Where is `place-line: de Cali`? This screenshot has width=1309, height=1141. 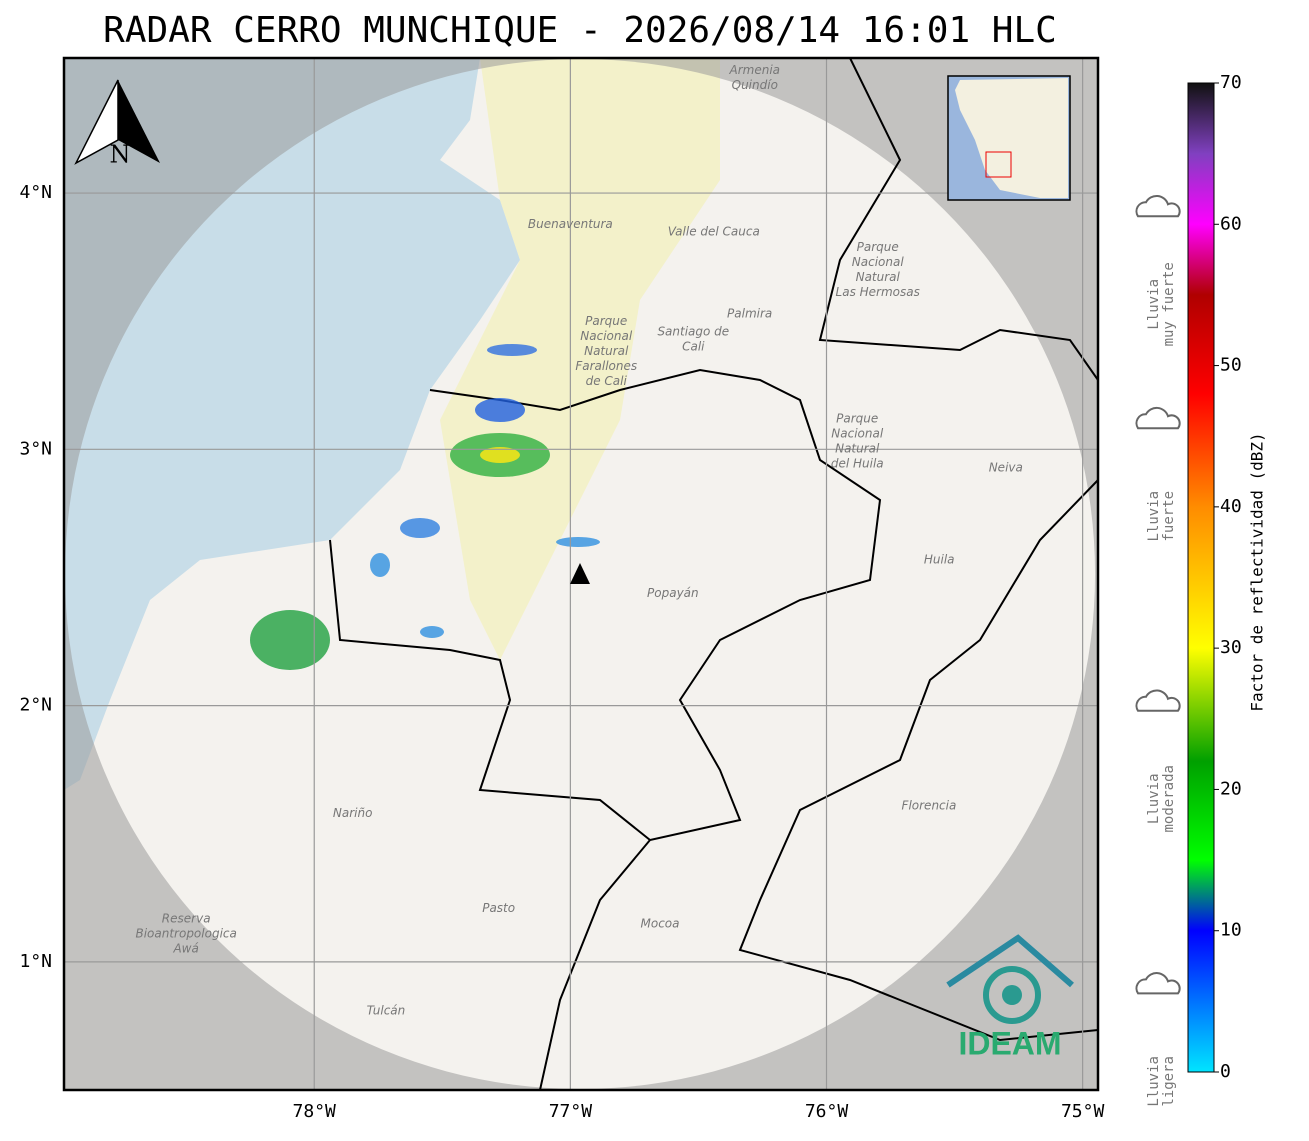
place-line: de Cali is located at coordinates (607, 381).